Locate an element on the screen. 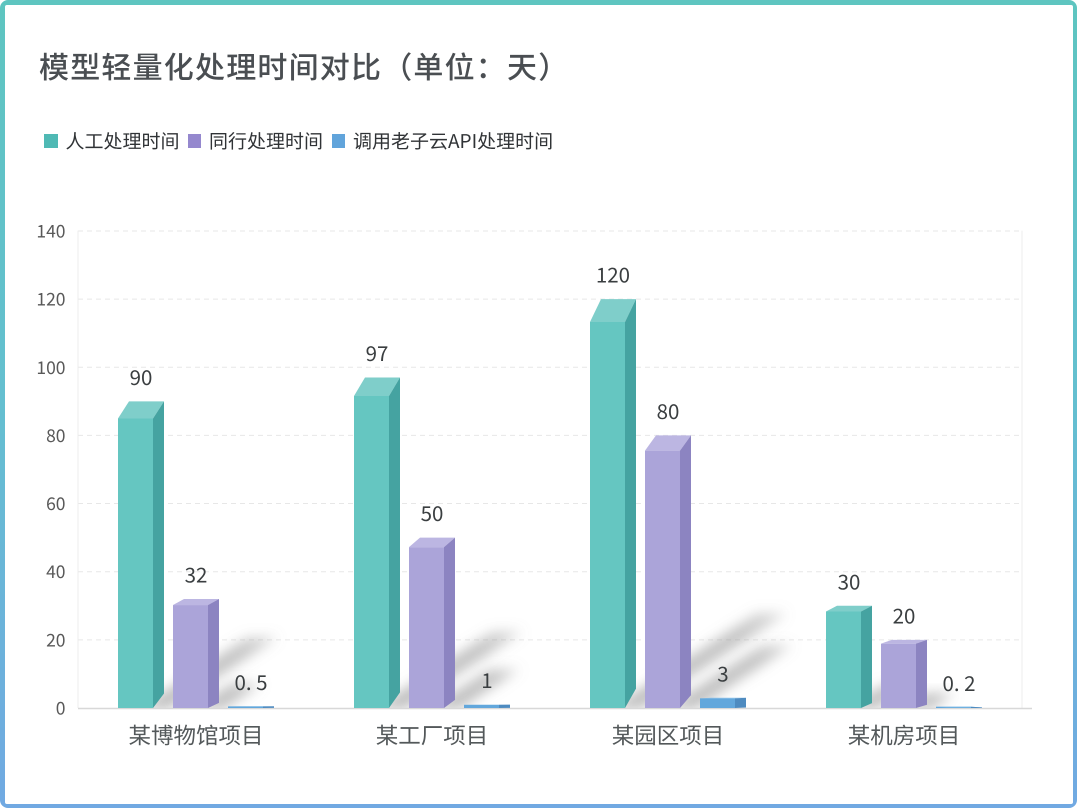 The width and height of the screenshot is (1077, 808). svg-text: 某机房项目 is located at coordinates (904, 735).